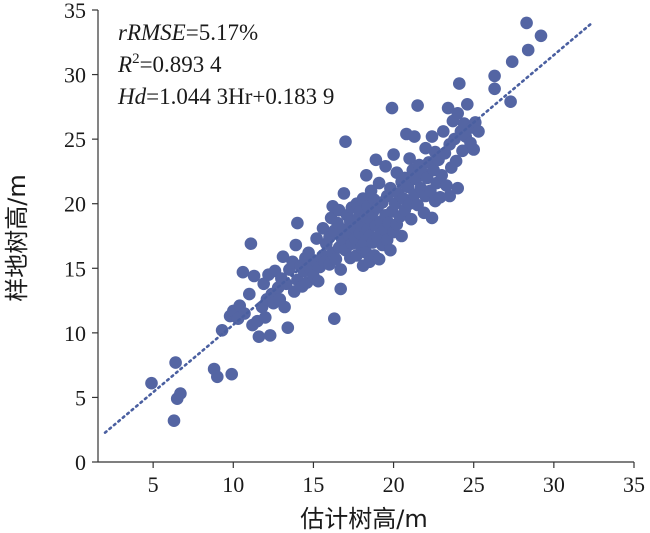 The image size is (650, 533). I want to click on y-tick-label: 25, so click(75, 139).